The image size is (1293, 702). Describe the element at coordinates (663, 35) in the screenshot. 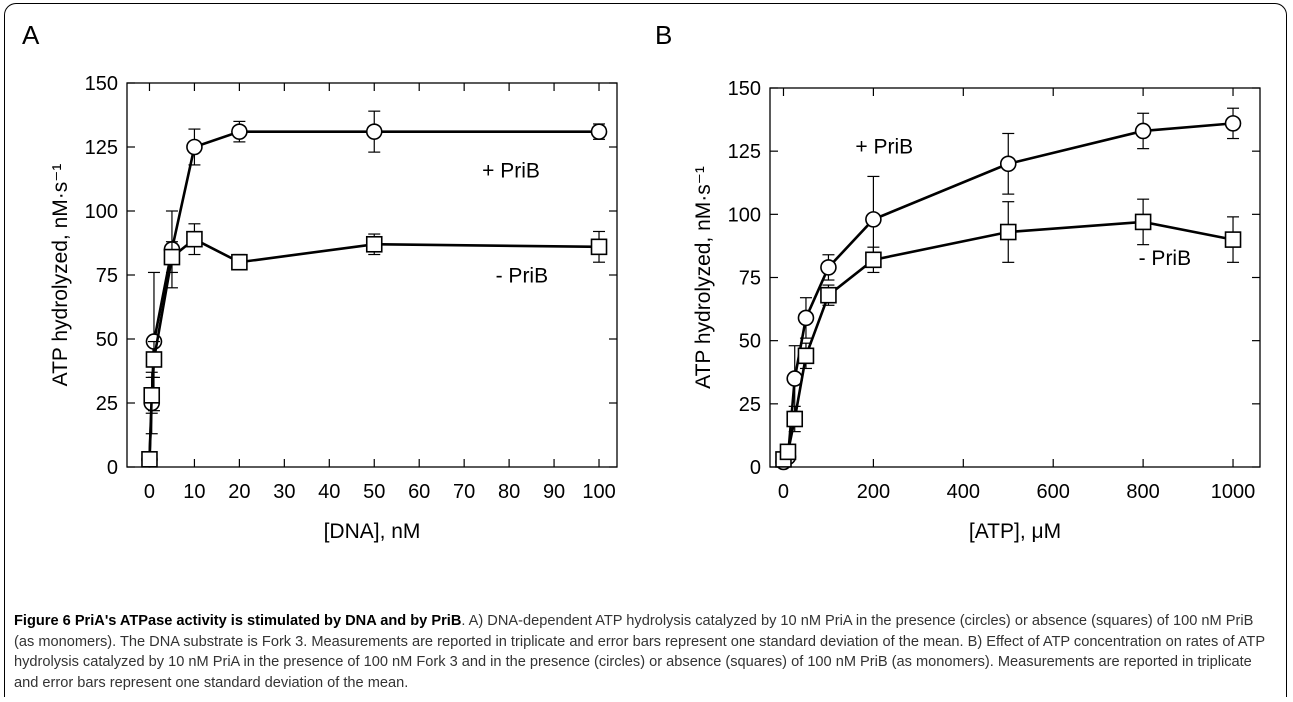

I see `panel-b-letter: B` at that location.